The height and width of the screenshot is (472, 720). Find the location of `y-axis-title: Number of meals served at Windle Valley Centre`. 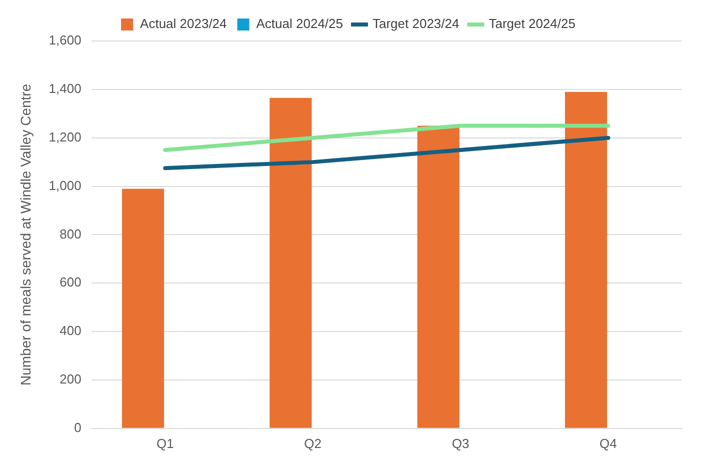

y-axis-title: Number of meals served at Windle Valley Centre is located at coordinates (25, 235).